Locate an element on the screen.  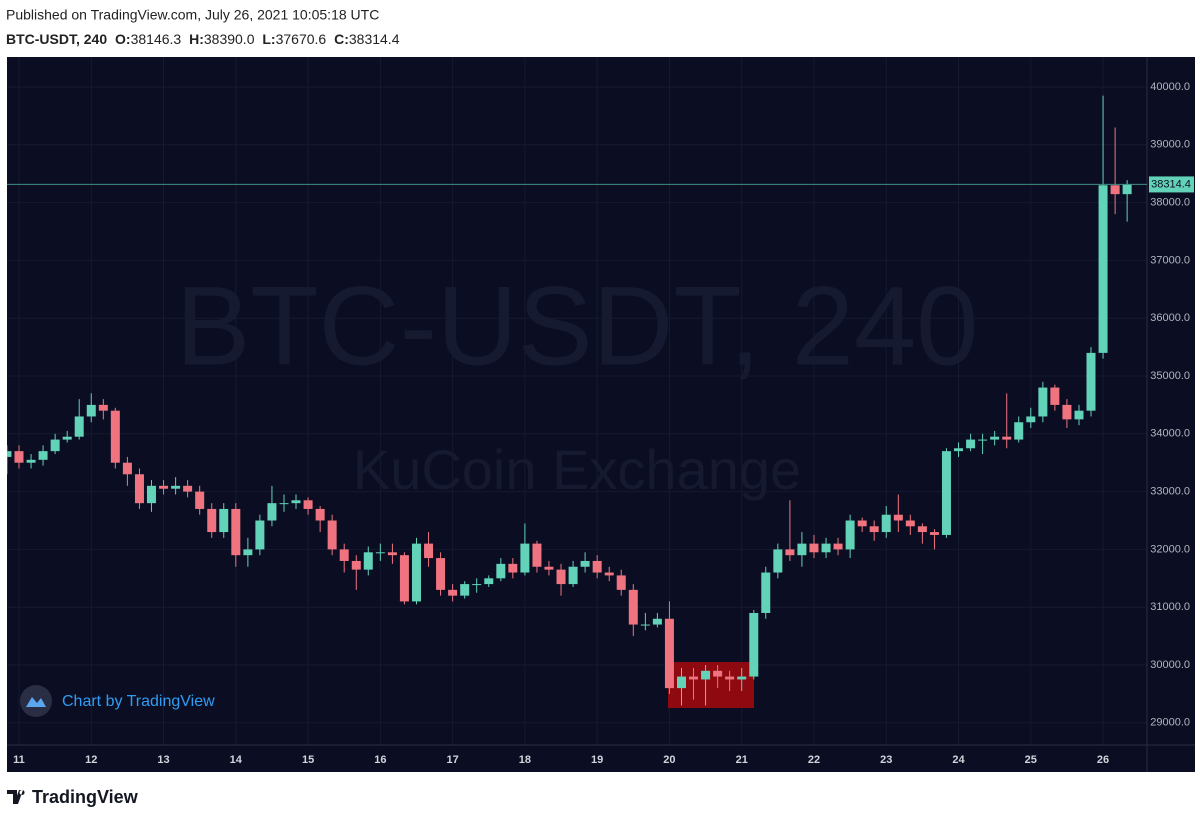
badge-glyph is located at coordinates (36, 702).